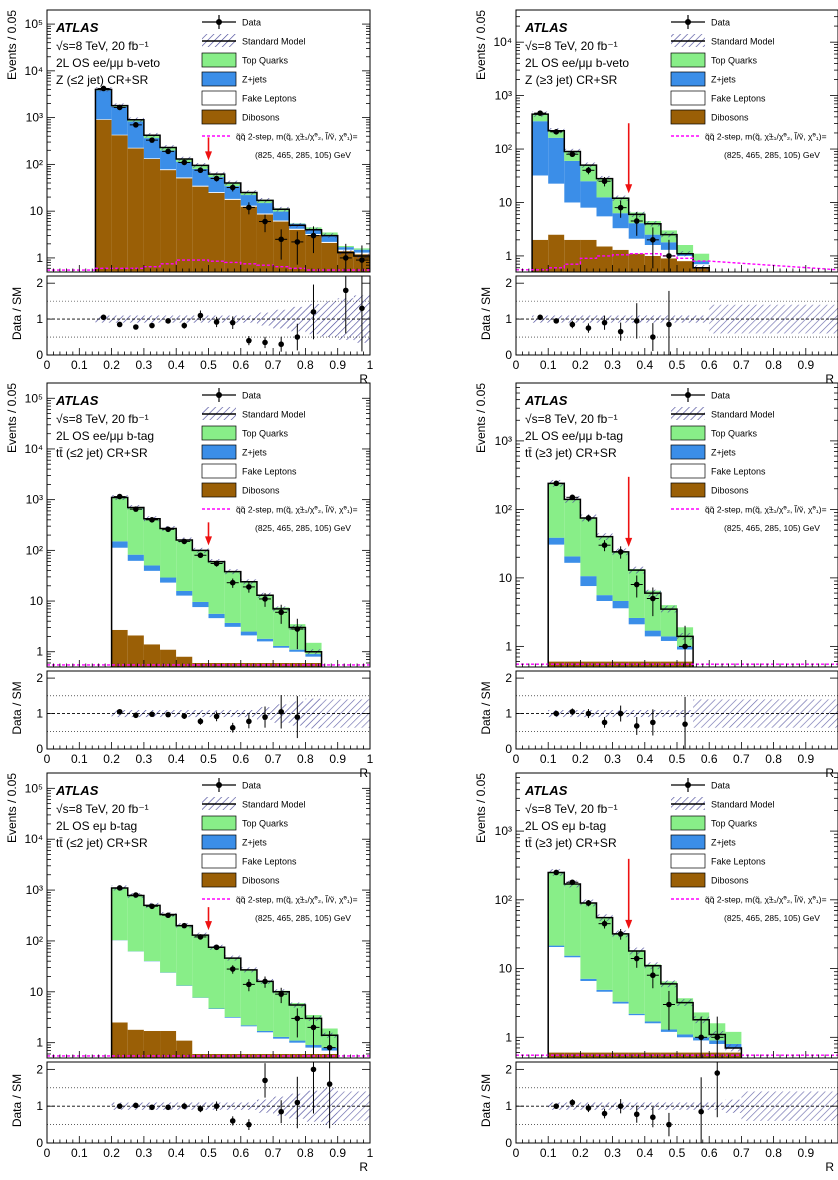 The height and width of the screenshot is (1180, 838). What do you see at coordinates (39, 1069) in the screenshot?
I see `ratio-y-tick-label: 2` at bounding box center [39, 1069].